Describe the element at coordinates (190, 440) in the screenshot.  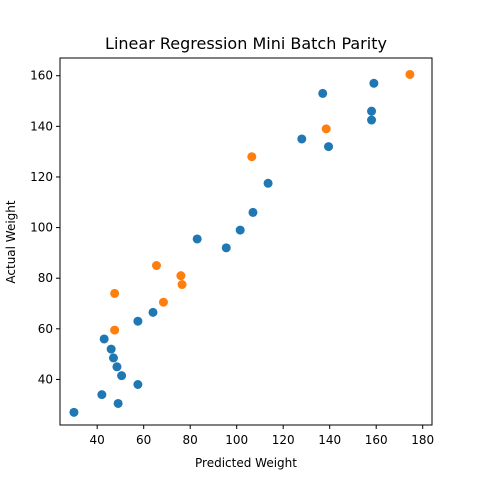
I see `x-tick-label: 80` at that location.